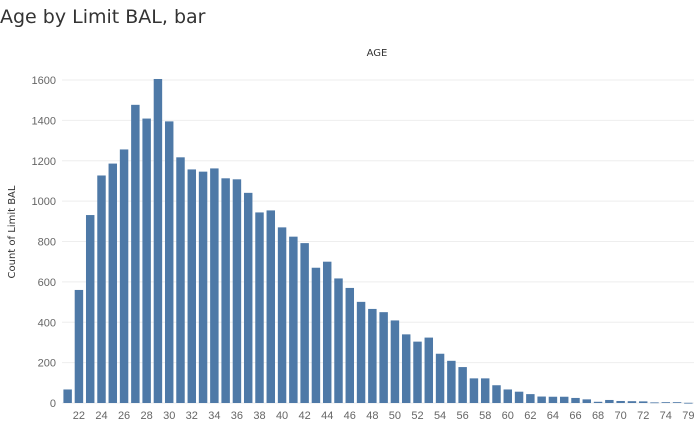 The width and height of the screenshot is (695, 423). Describe the element at coordinates (666, 416) in the screenshot. I see `x-tick-label: 74` at that location.